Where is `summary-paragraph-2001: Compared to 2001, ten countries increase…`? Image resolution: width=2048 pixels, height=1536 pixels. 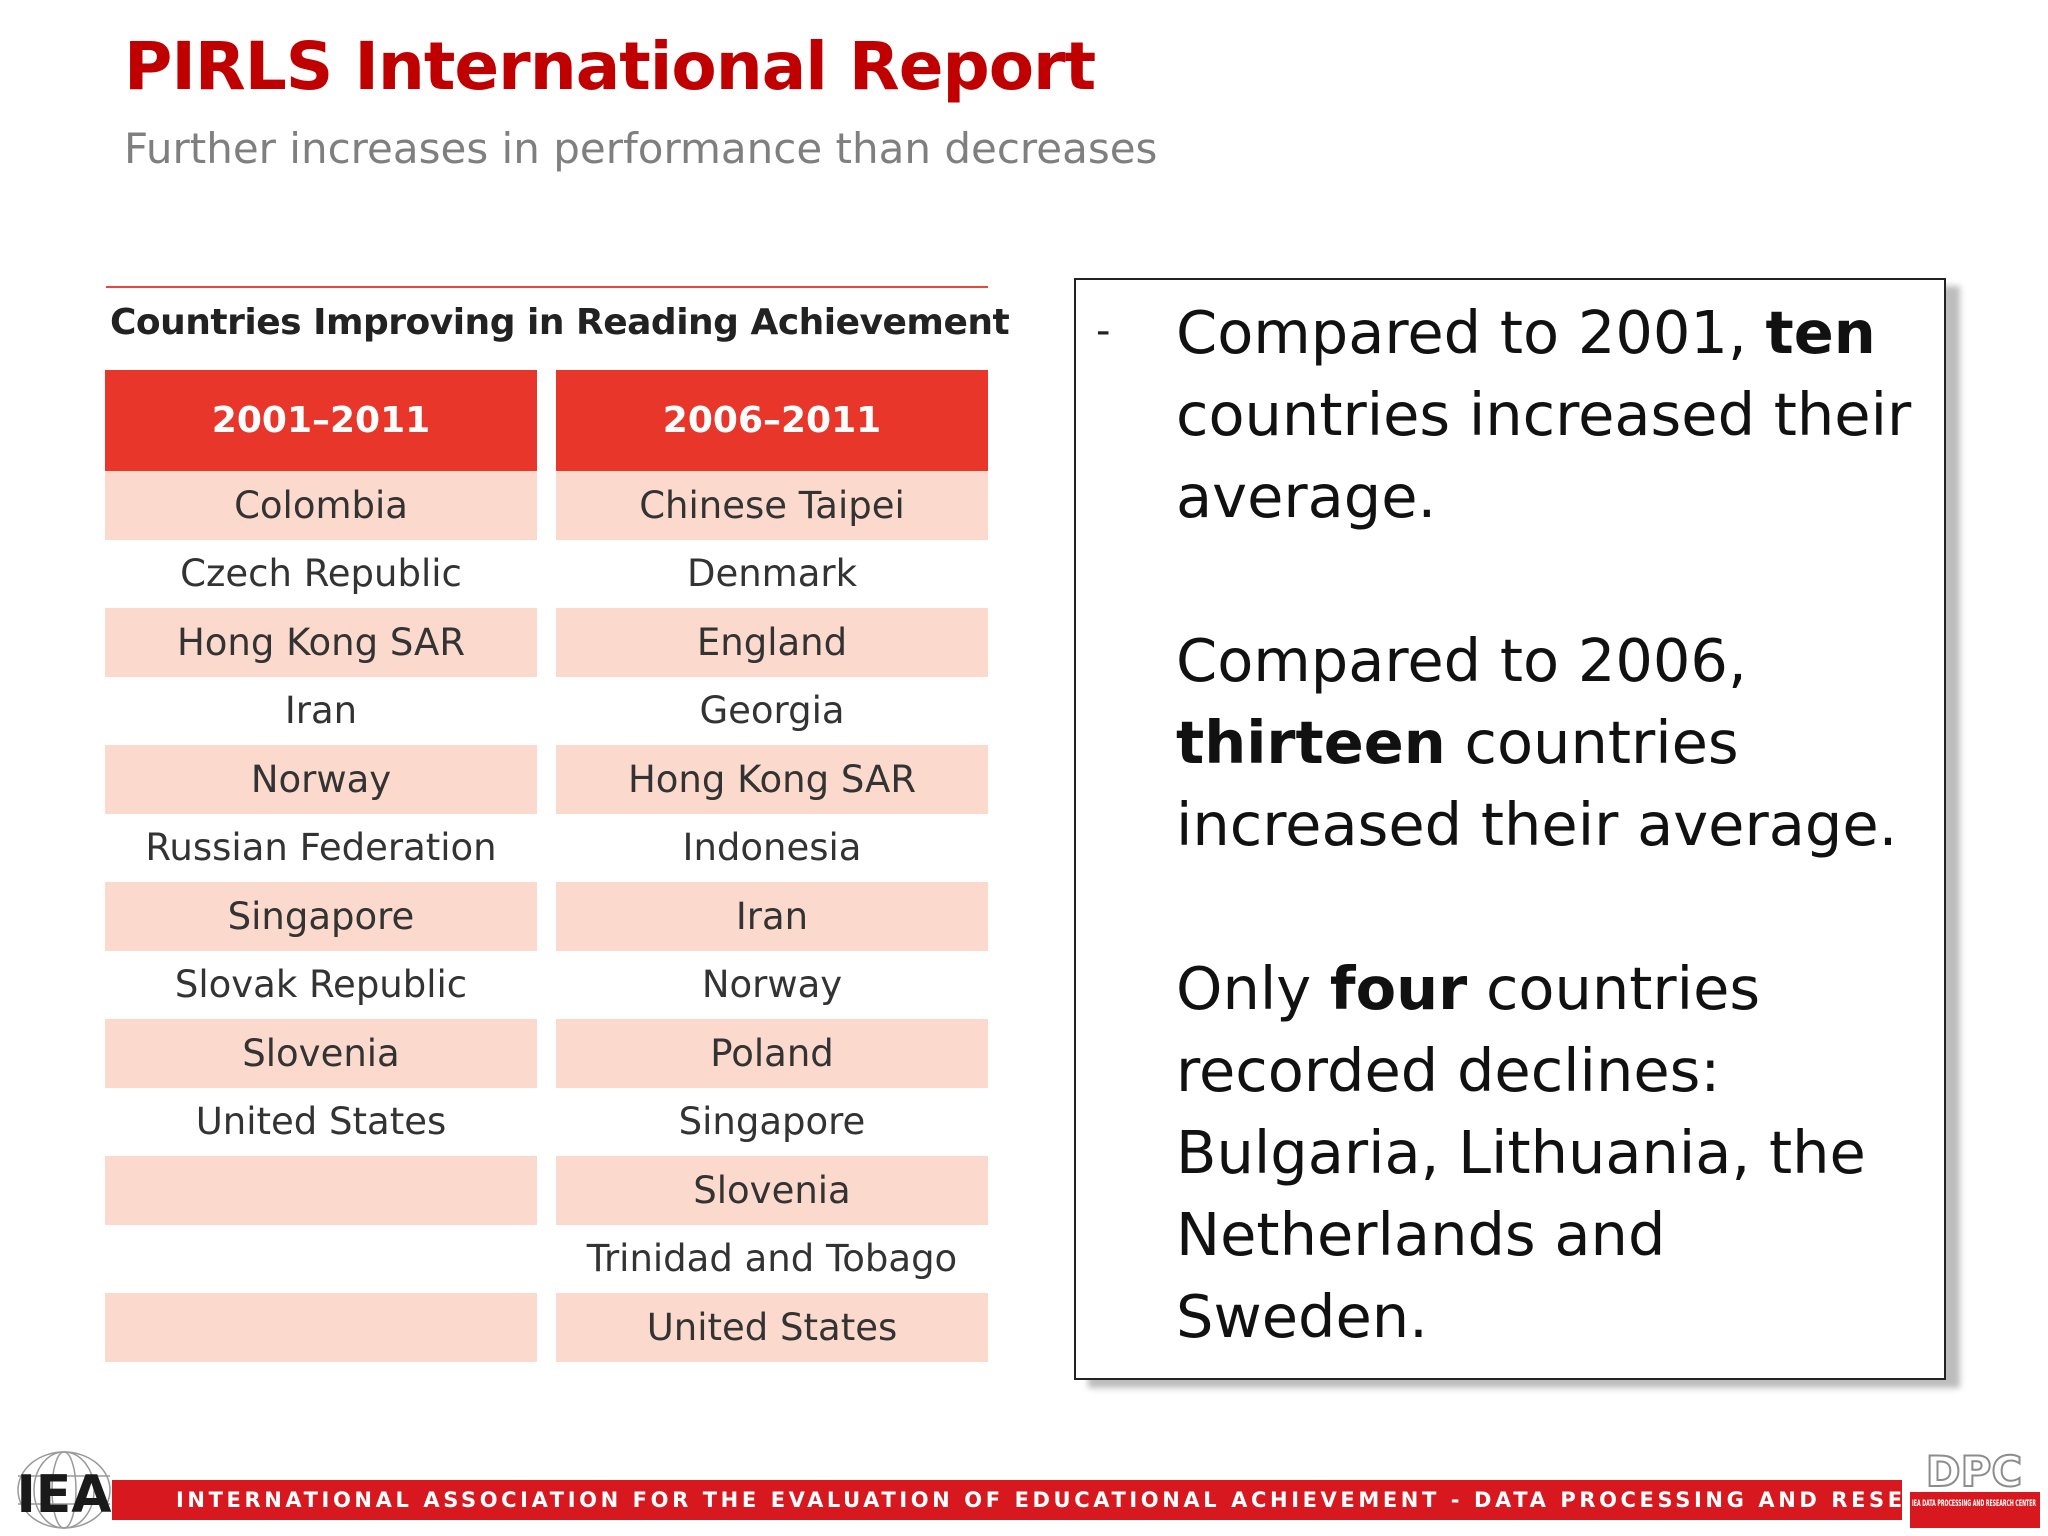
summary-paragraph-2001: Compared to 2001, ten countries increase… is located at coordinates (1546, 415).